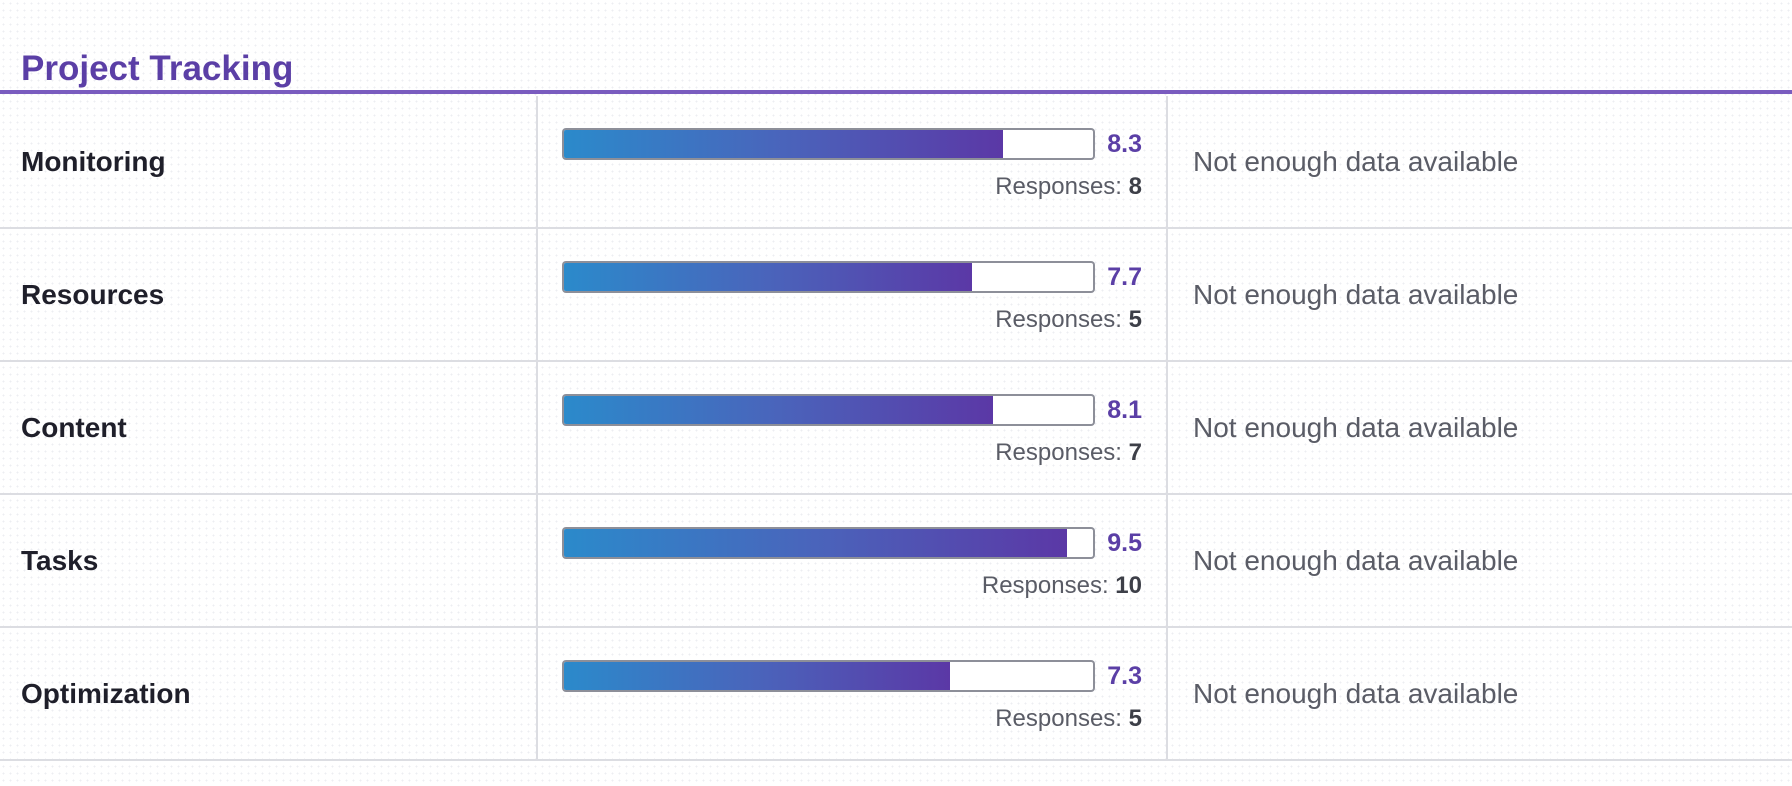 This screenshot has height=786, width=1792. I want to click on score-cell: 8.1 Responses: 7, so click(852, 427).